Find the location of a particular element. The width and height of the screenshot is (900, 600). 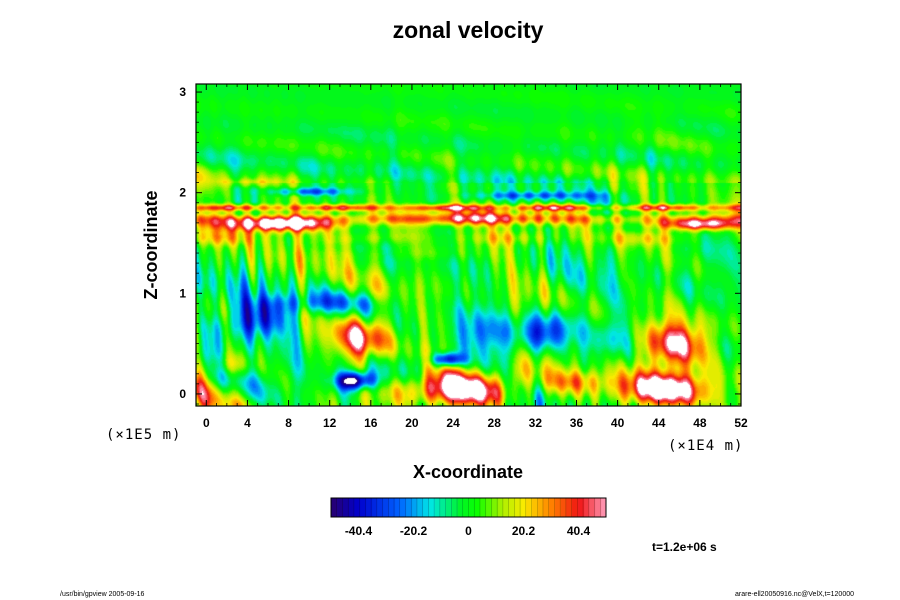

colorbar-tick-label: 20.2 is located at coordinates (524, 531).